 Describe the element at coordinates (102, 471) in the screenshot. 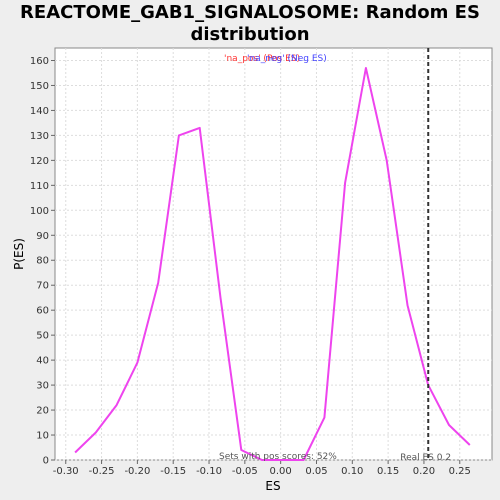

I see `x-tick-label: -0.25` at that location.